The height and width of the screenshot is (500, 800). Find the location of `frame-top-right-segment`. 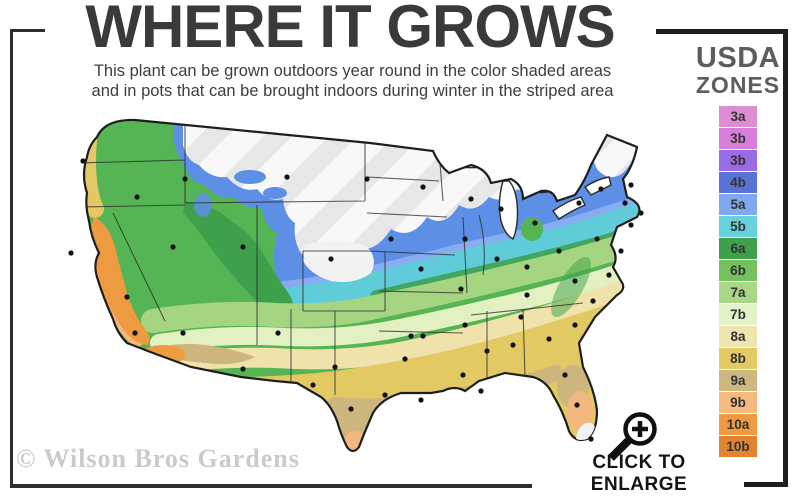

frame-top-right-segment is located at coordinates (722, 31).